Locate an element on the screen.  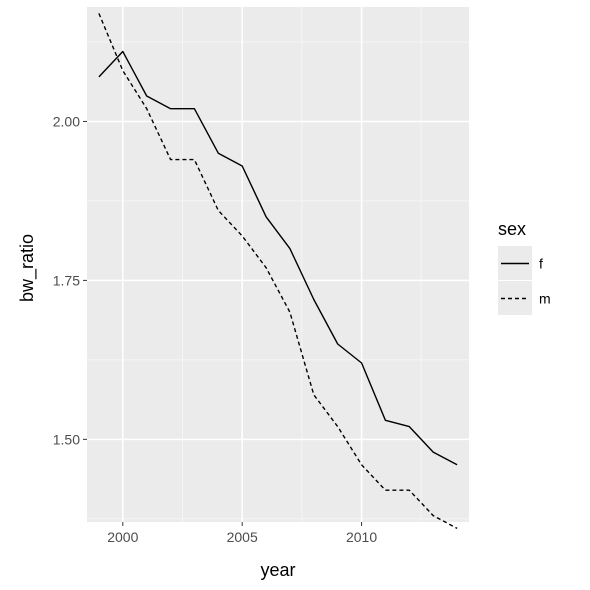
x-tick-label: 2005 is located at coordinates (242, 537).